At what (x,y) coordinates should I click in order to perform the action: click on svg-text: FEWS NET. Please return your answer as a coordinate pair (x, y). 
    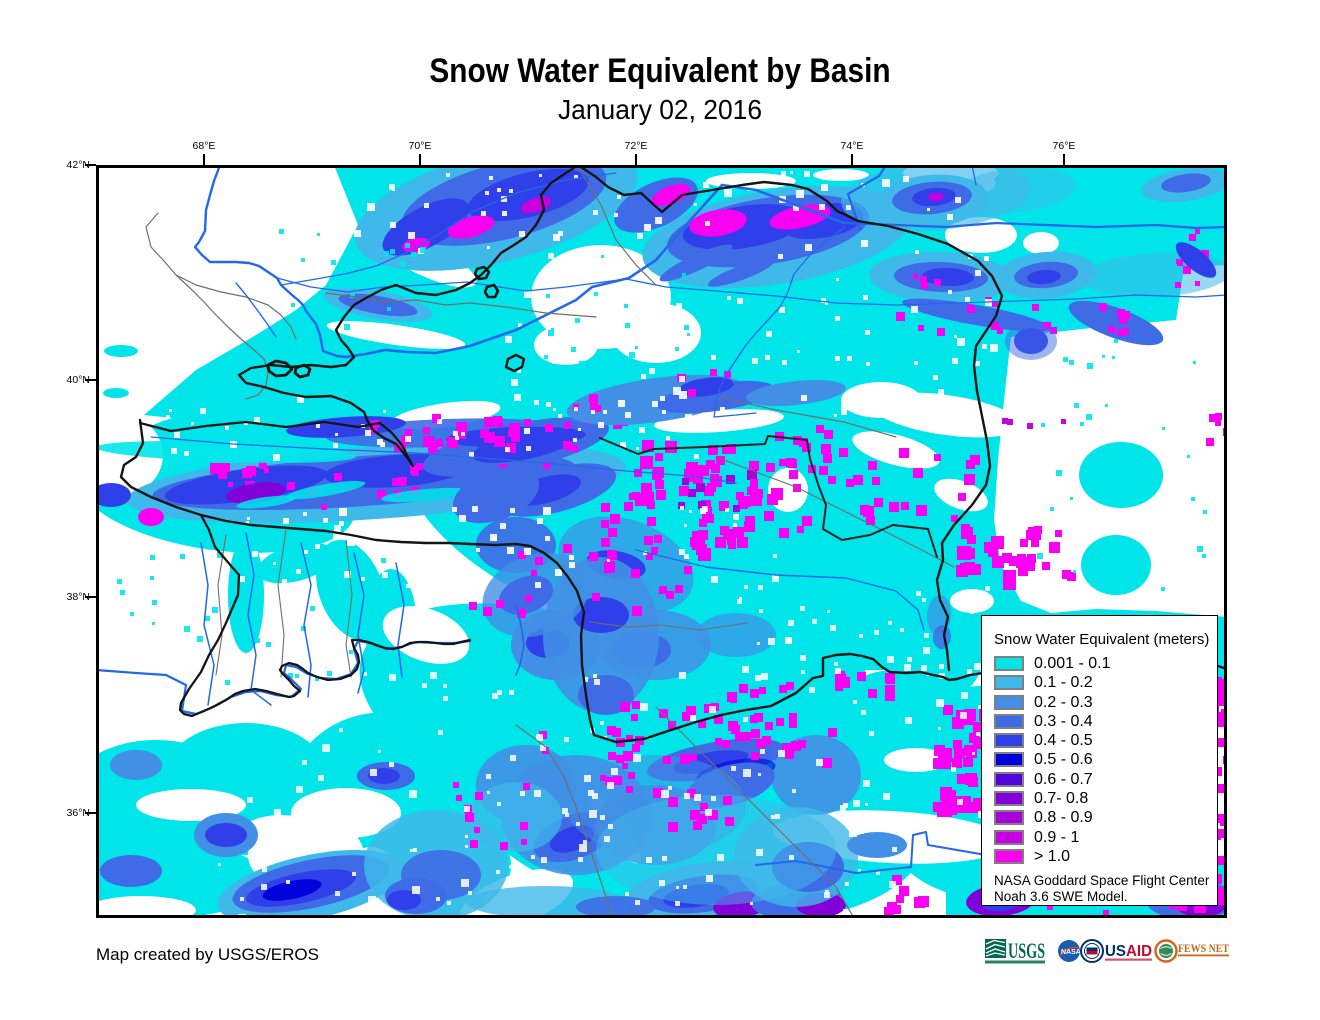
    Looking at the image, I should click on (1203, 948).